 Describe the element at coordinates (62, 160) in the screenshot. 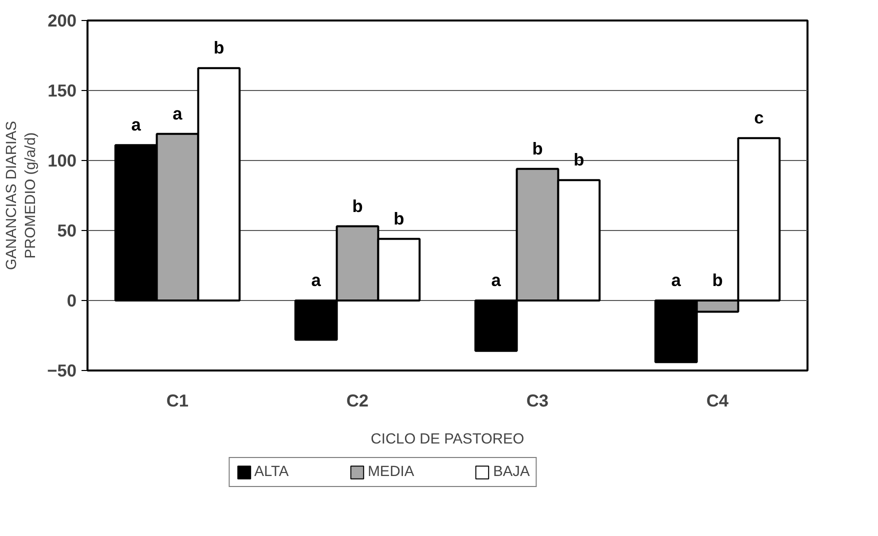

I see `y-tick-label: 100` at that location.